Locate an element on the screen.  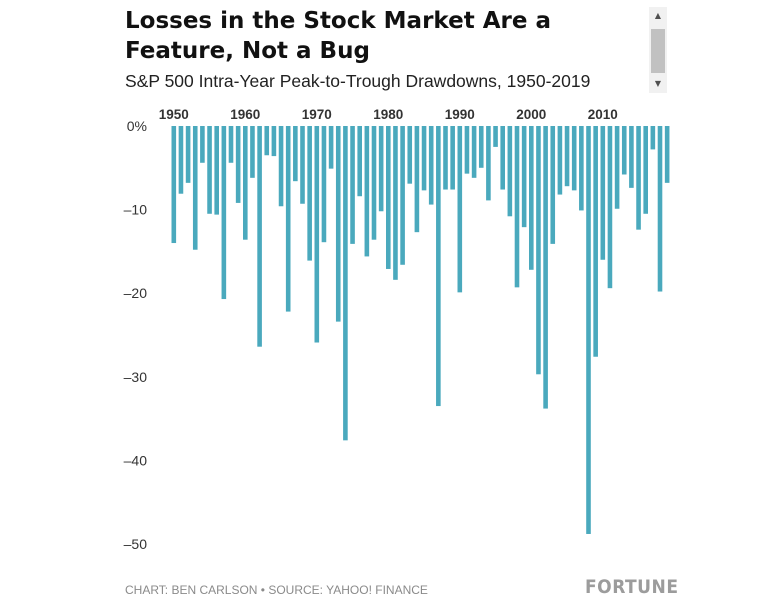
bar-1991 is located at coordinates (467, 150).